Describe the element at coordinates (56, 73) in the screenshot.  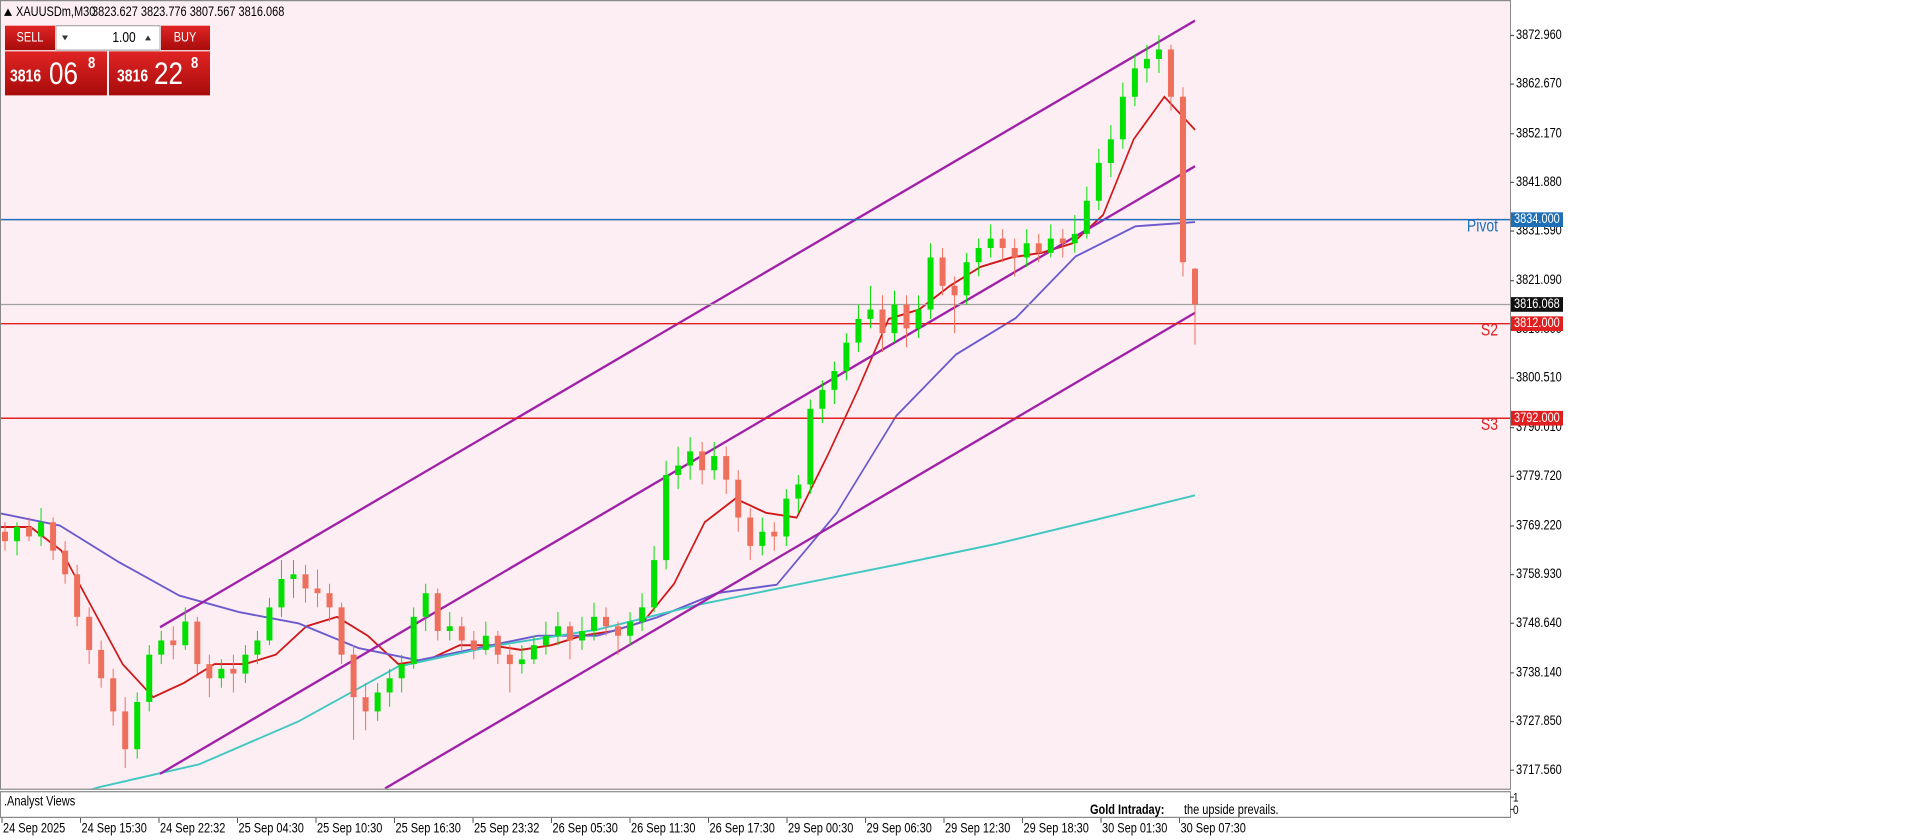
I see `bid-box` at that location.